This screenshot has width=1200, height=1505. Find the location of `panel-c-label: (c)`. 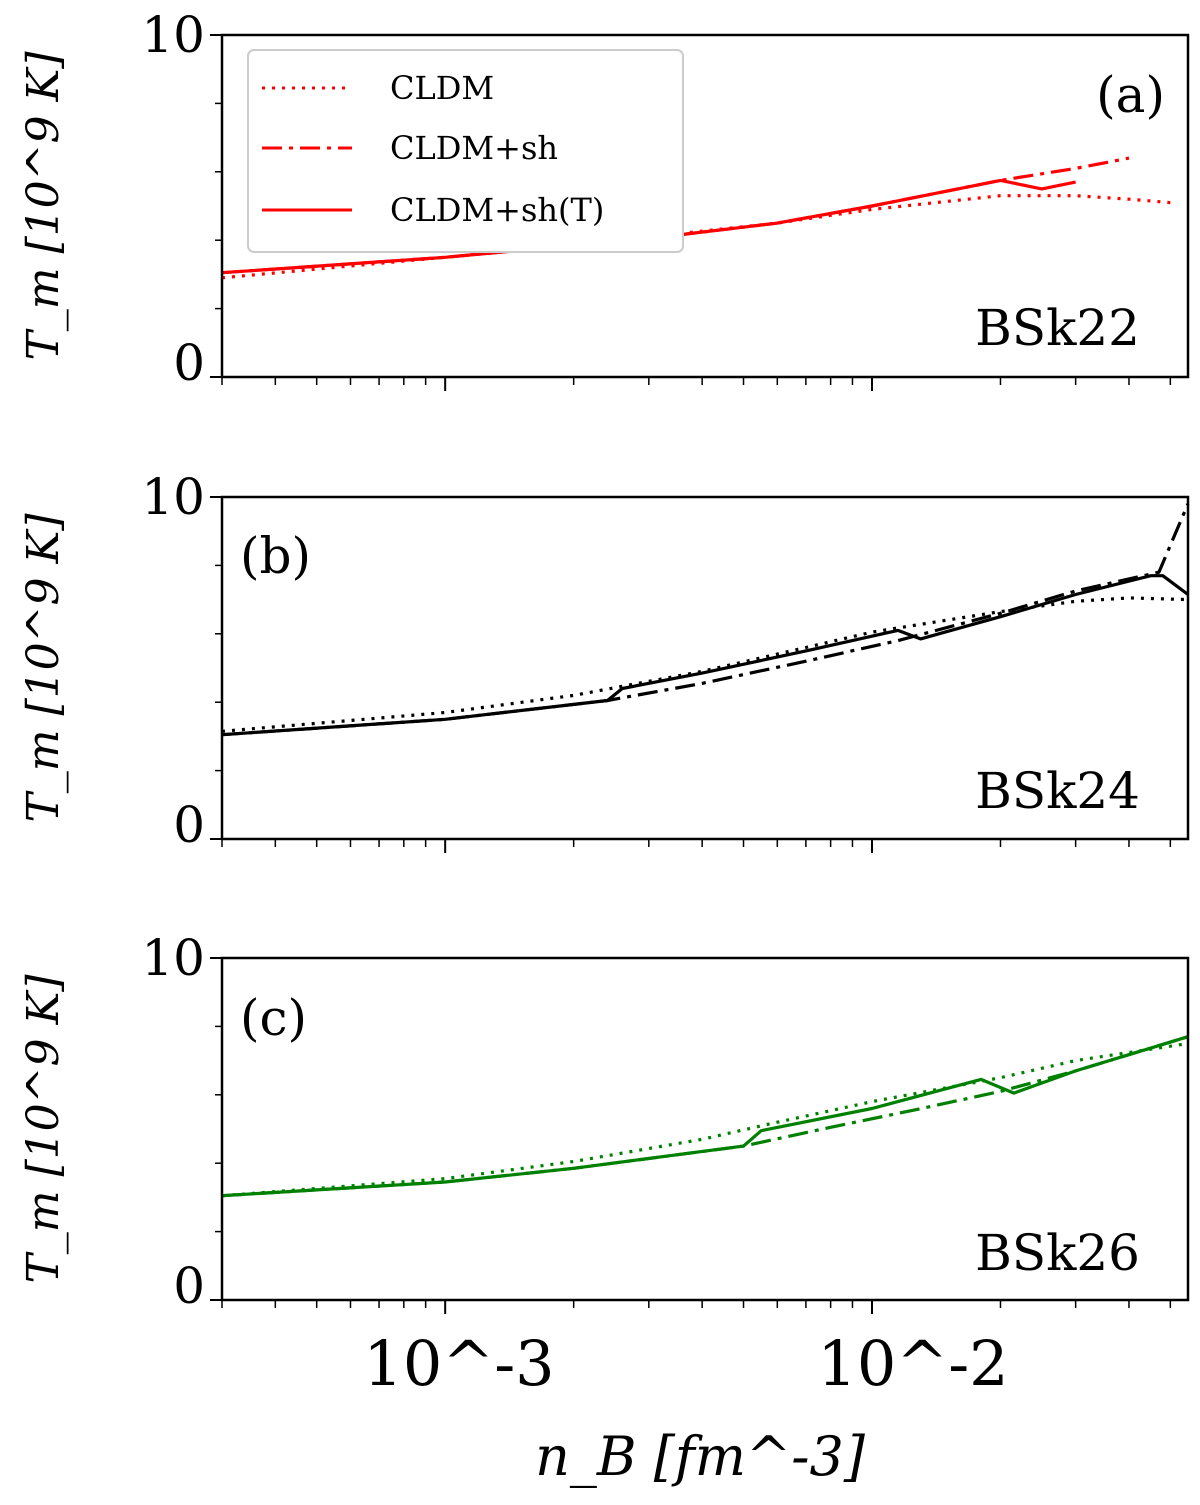

panel-c-label: (c) is located at coordinates (273, 1018).